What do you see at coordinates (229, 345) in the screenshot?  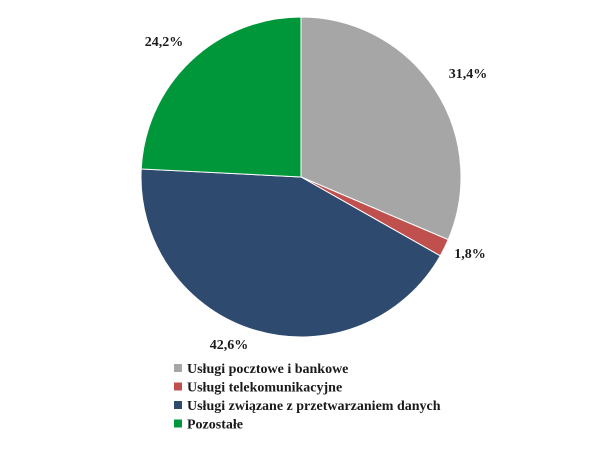 I see `data-label-3: 42,6%` at bounding box center [229, 345].